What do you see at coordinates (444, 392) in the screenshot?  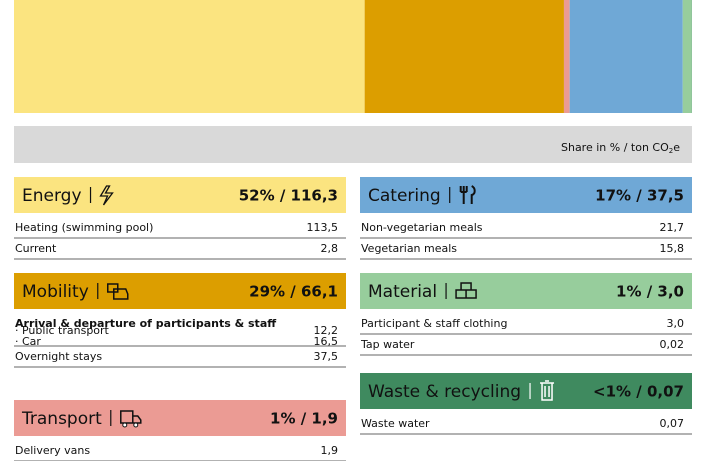 I see `card-title: Waste & recycling` at bounding box center [444, 392].